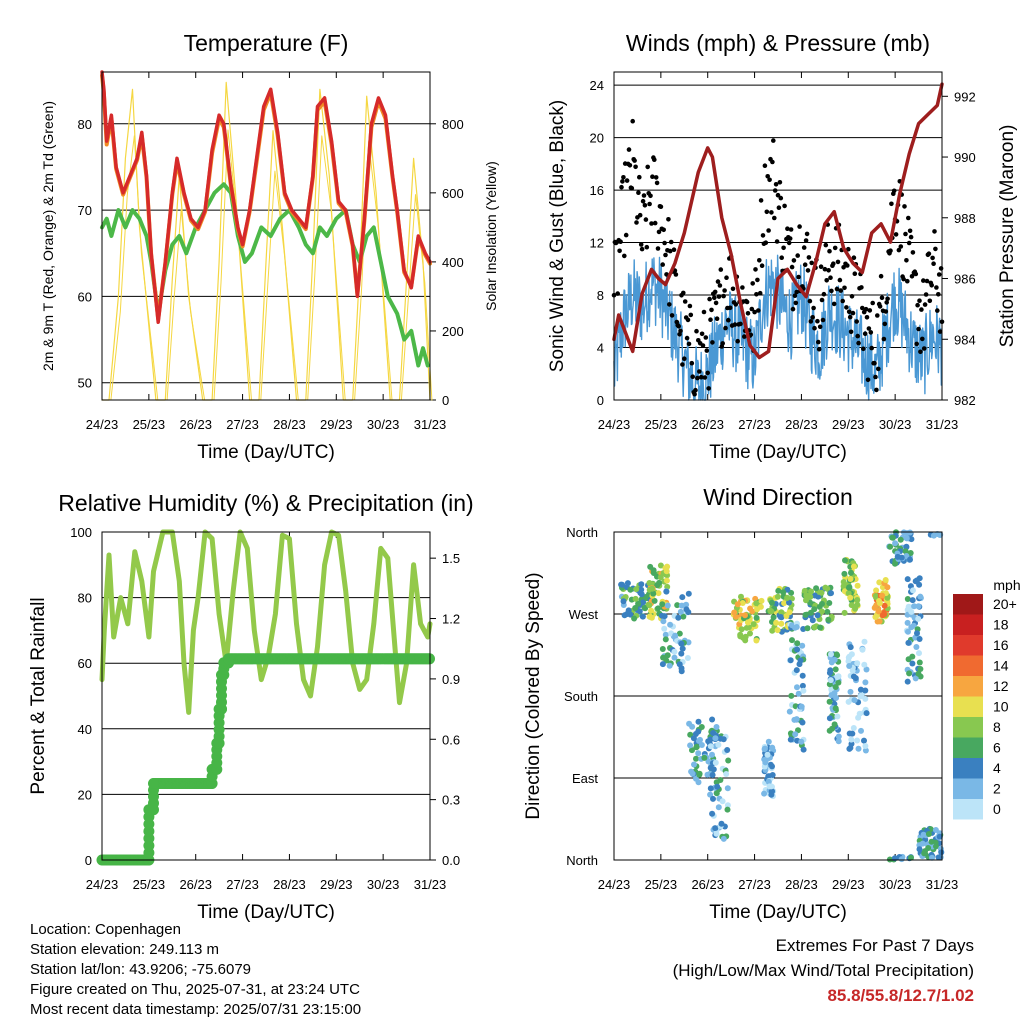  Describe the element at coordinates (85, 663) in the screenshot. I see `y-tick-label: 60` at that location.